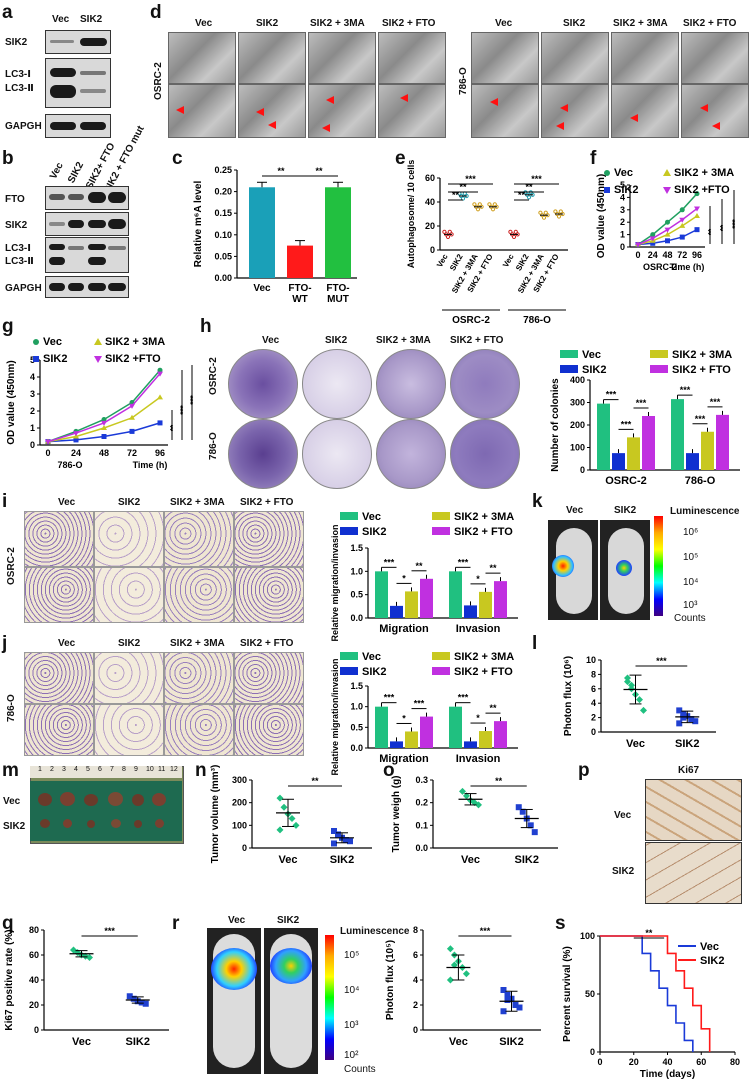  What do you see at coordinates (623, 815) in the screenshot?
I see `row-label: Vec` at bounding box center [623, 815].